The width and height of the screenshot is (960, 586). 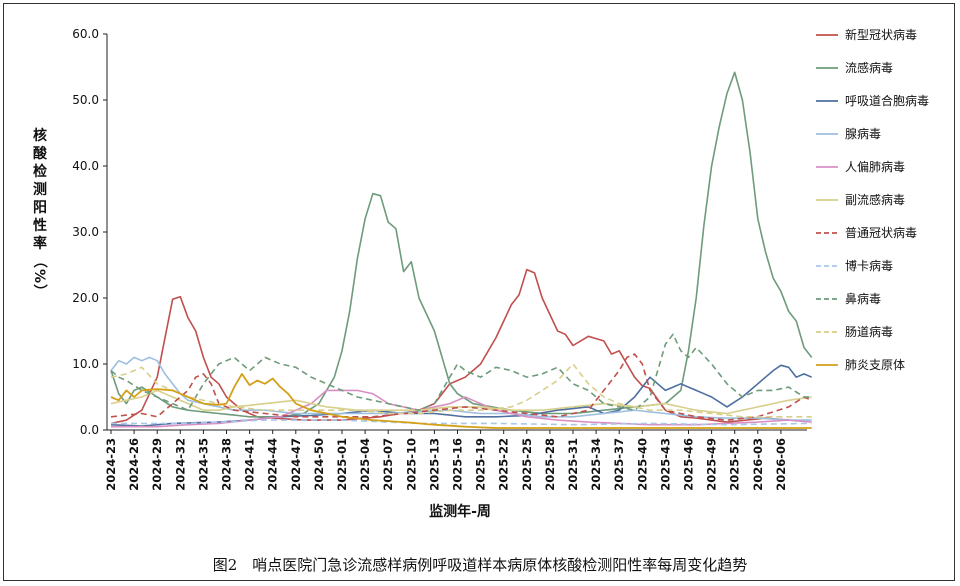 I want to click on y-axis-label: 核酸检测阳性率 （%）, so click(x=39, y=212).